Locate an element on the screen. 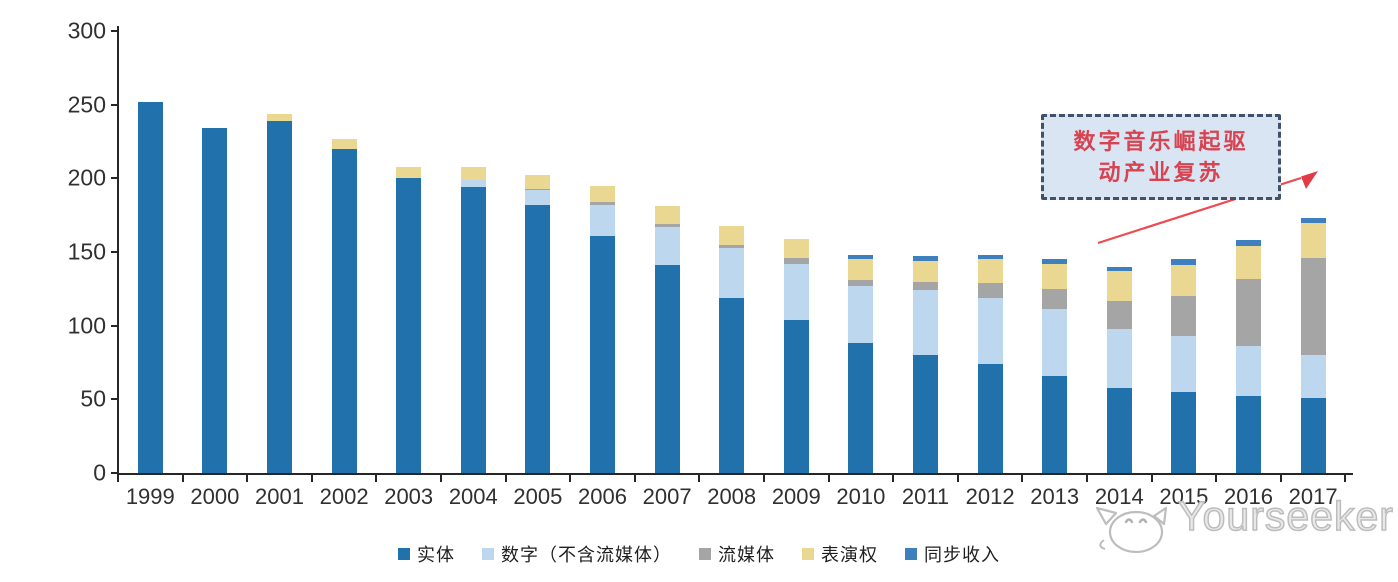 The height and width of the screenshot is (582, 1398). x-axis-label-2000: 2000 is located at coordinates (215, 496).